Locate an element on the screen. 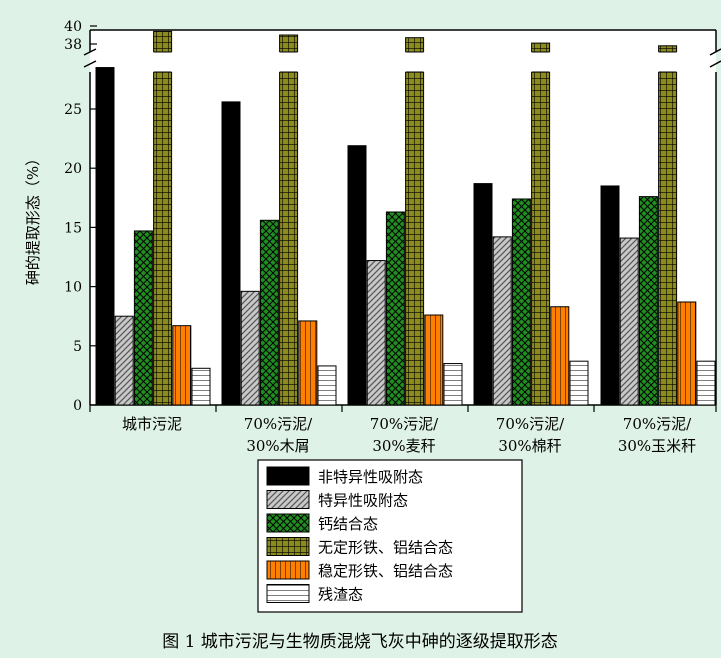  x-category-label: 30%木屑 is located at coordinates (277, 446).